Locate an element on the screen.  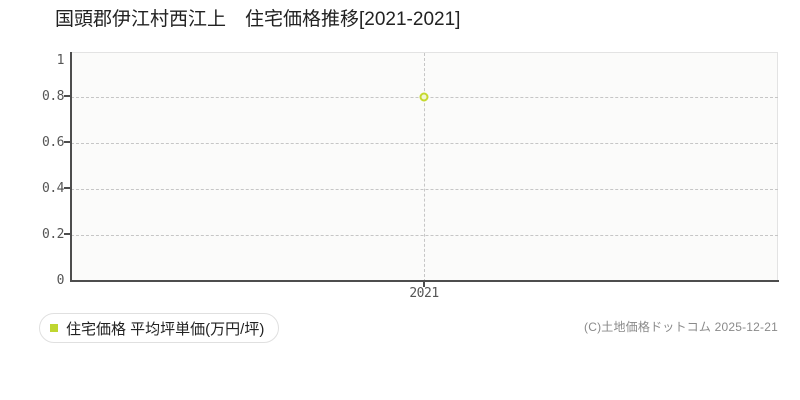
y-axis-tick-label: 0.2 is located at coordinates (53, 234).